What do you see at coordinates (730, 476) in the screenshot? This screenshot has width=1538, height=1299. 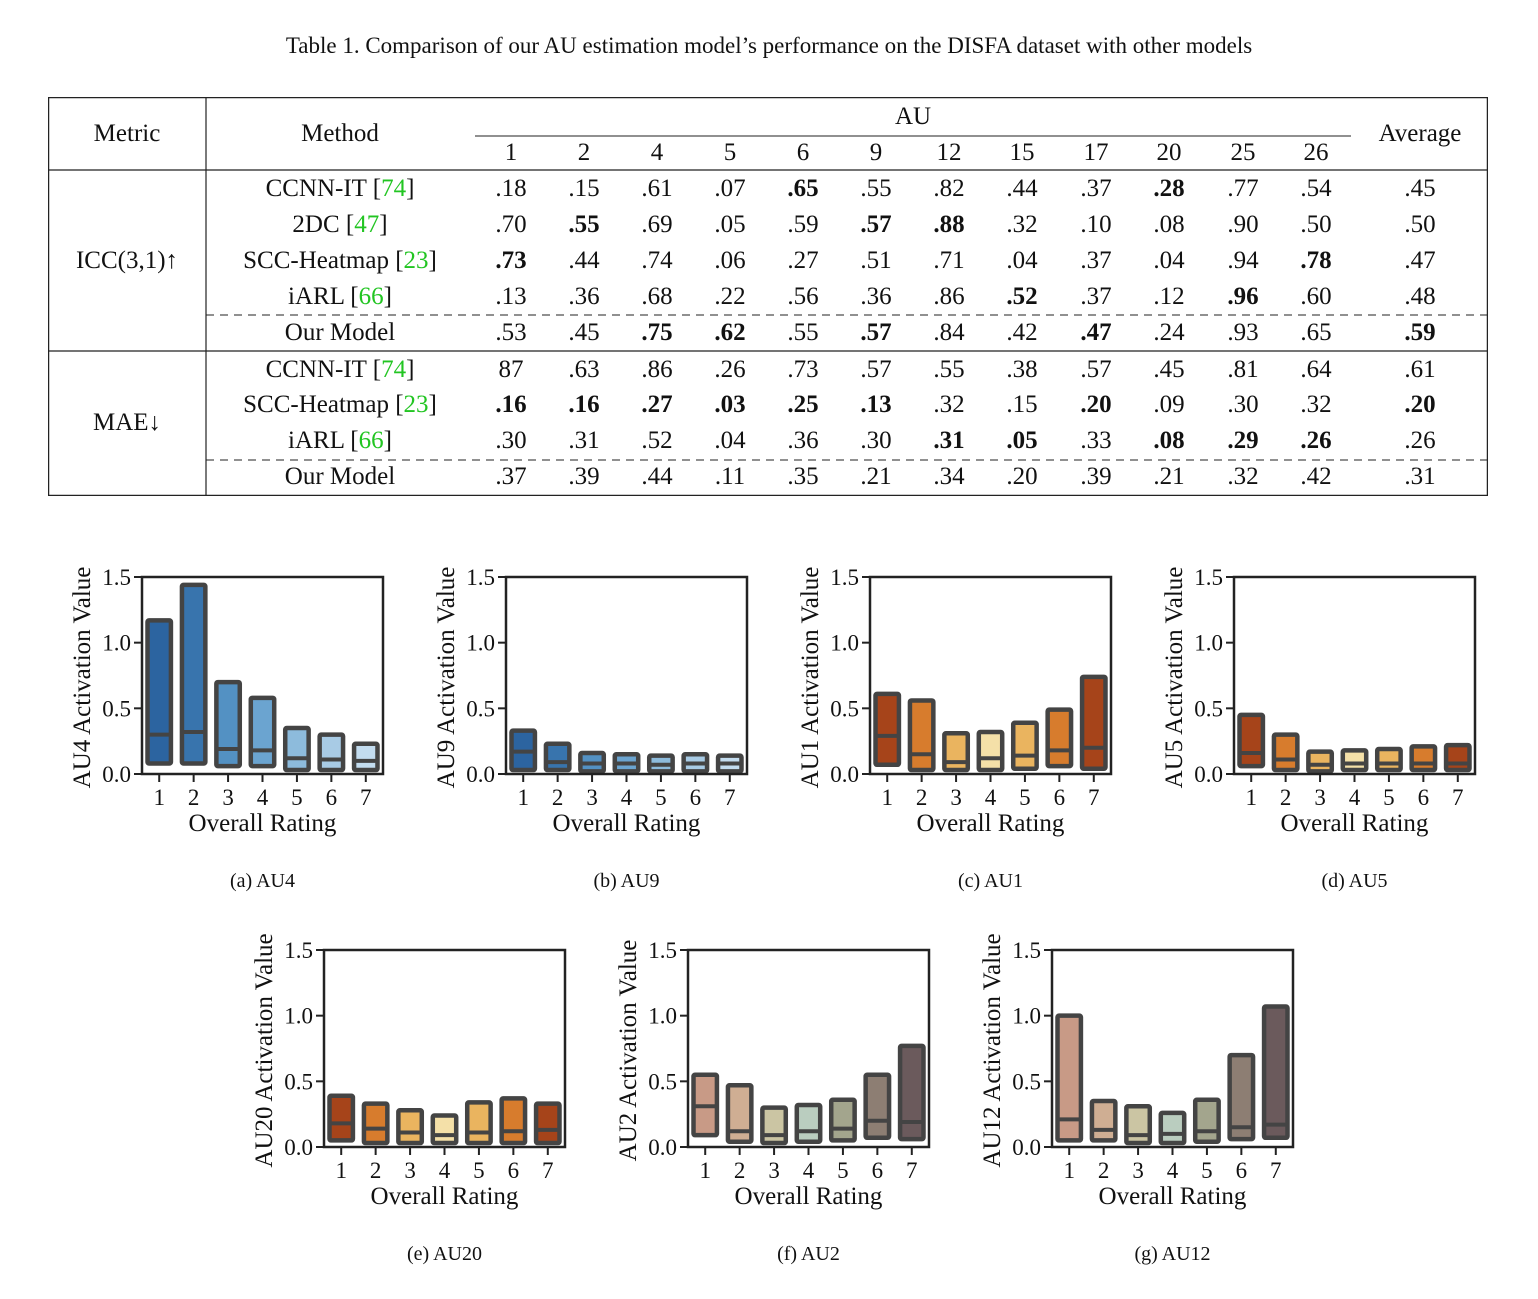 I see `table-cell: .11` at bounding box center [730, 476].